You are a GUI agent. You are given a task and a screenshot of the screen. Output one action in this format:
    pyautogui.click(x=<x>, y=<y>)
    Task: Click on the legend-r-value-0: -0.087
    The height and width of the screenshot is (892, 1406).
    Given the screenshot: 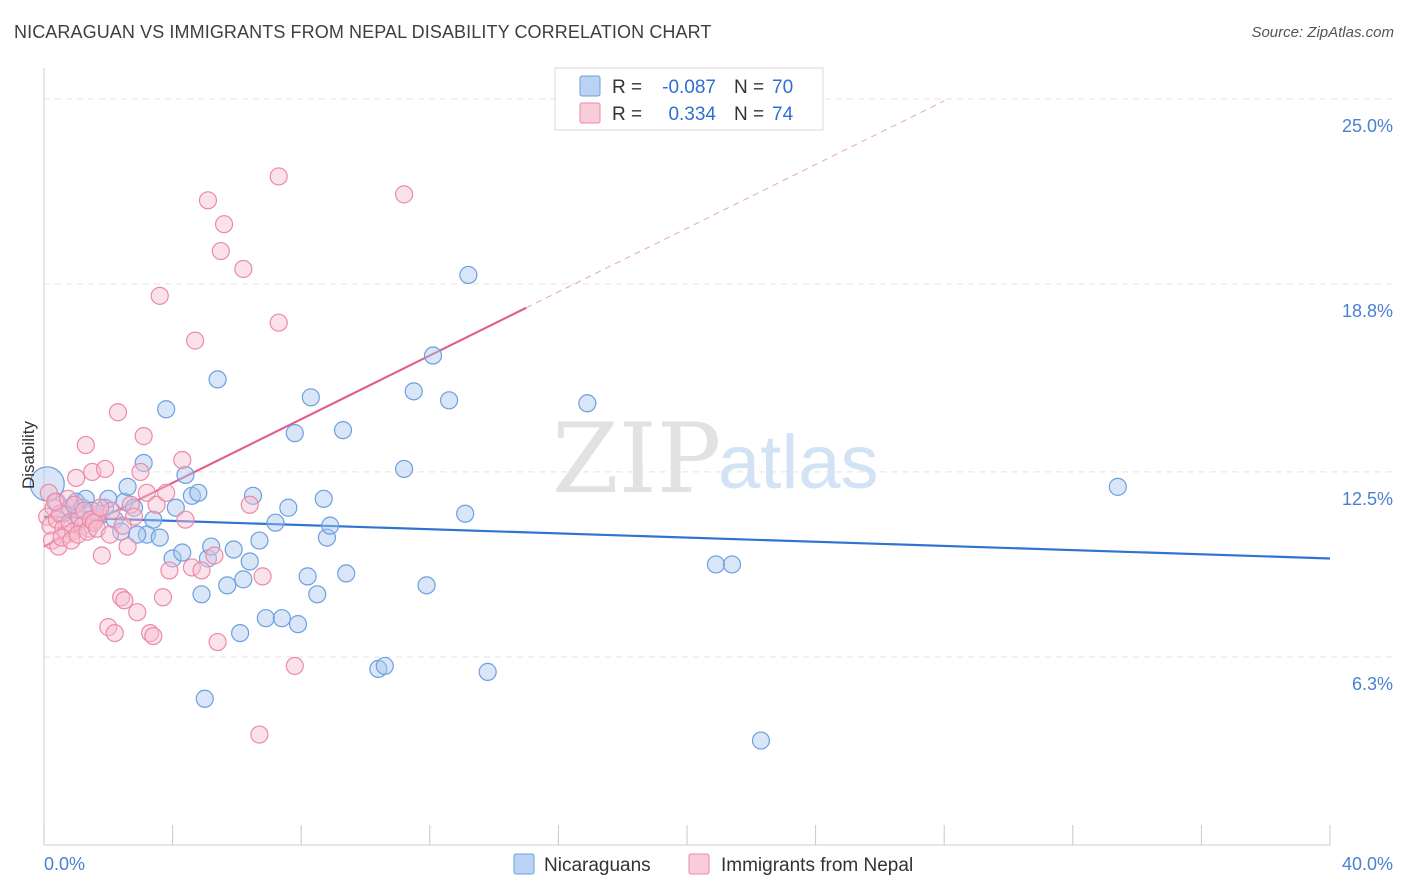 What is the action you would take?
    pyautogui.click(x=689, y=87)
    